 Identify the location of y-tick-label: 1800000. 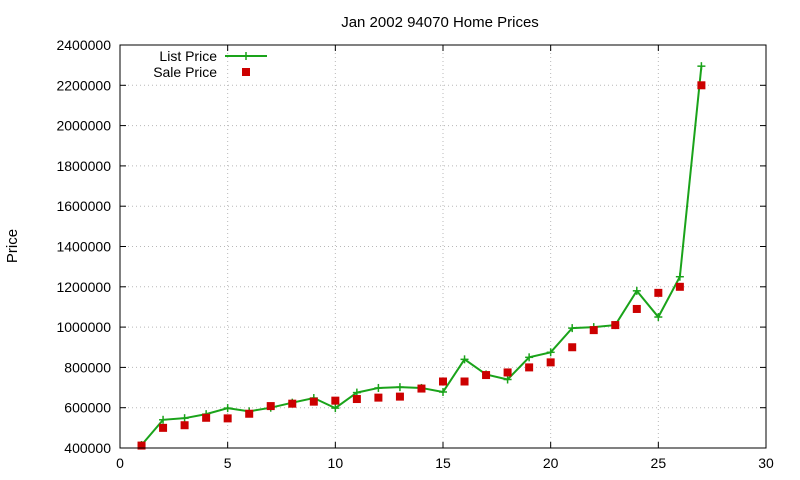
(83, 166).